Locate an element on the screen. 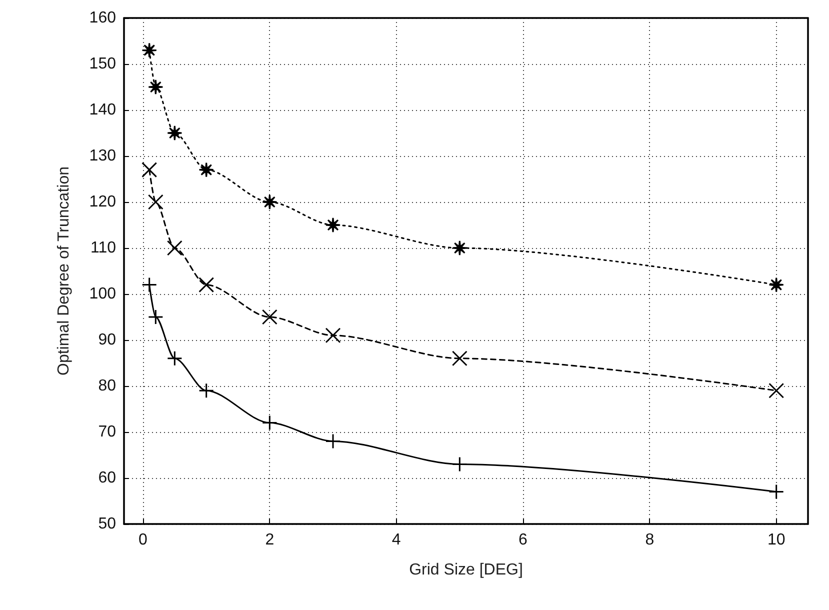 The height and width of the screenshot is (610, 829). y-tick-label: 110 is located at coordinates (103, 248).